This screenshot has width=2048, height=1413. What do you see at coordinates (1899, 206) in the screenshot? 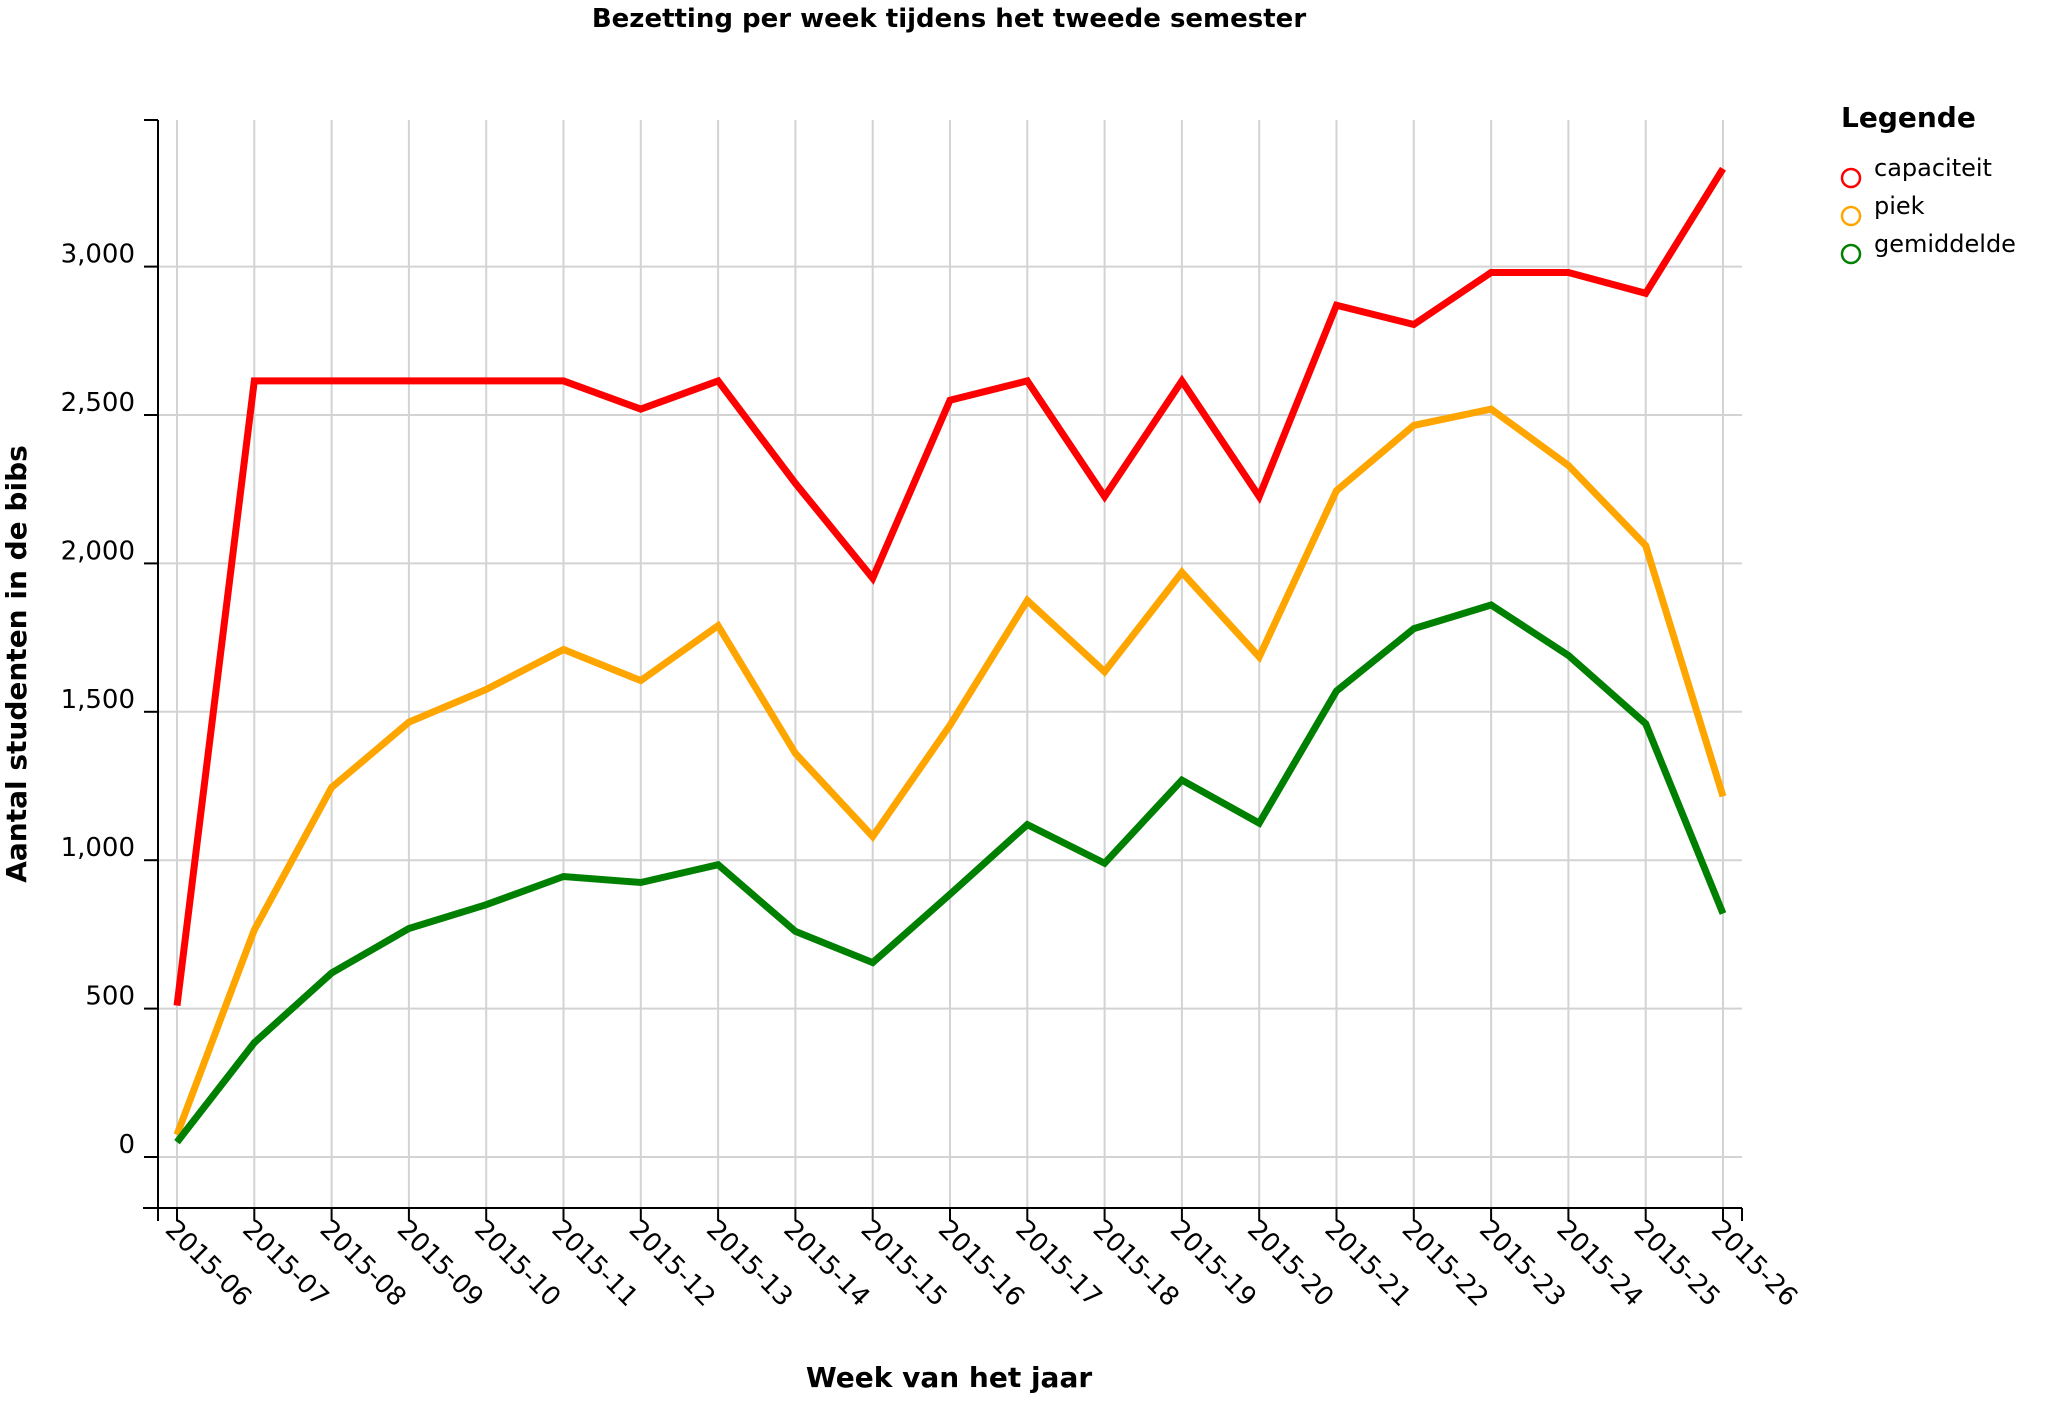
I see `legend-label-piek: piek` at bounding box center [1899, 206].